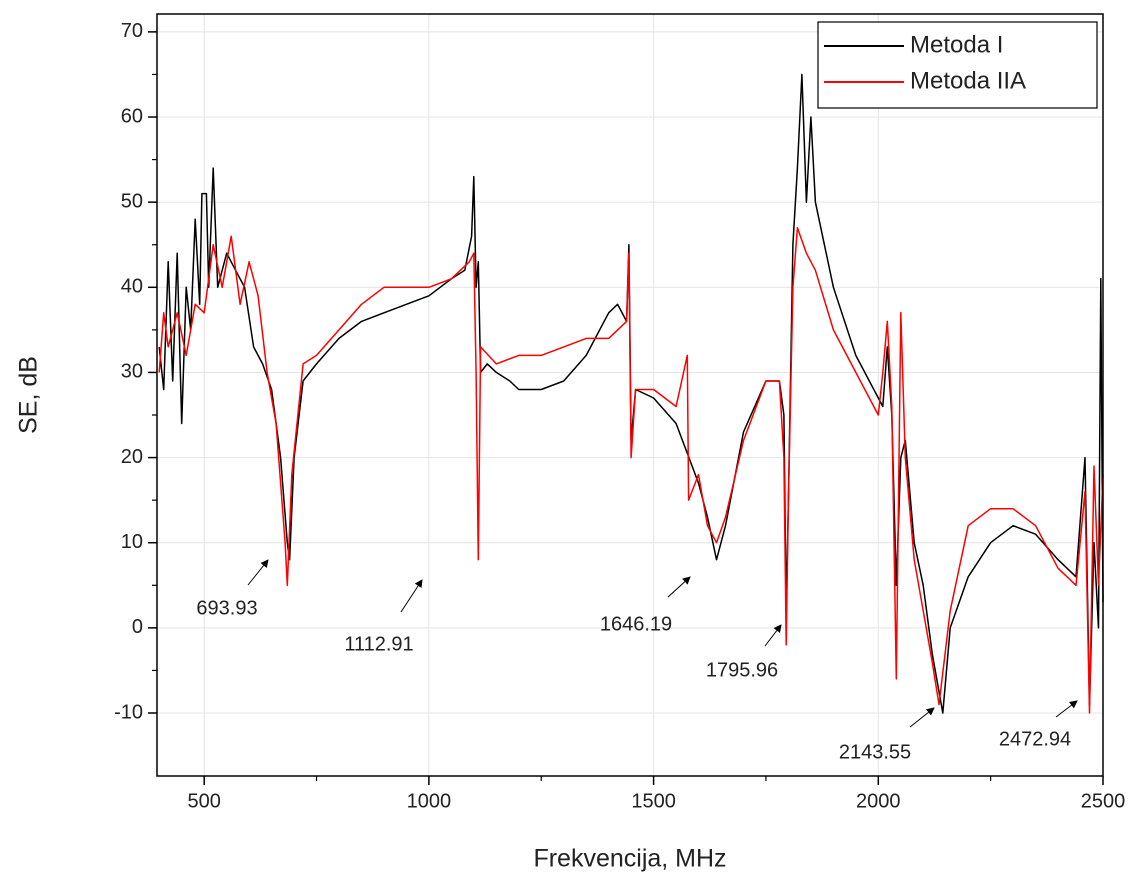 This screenshot has width=1140, height=888. I want to click on x-tick-label: 2500, so click(1103, 801).